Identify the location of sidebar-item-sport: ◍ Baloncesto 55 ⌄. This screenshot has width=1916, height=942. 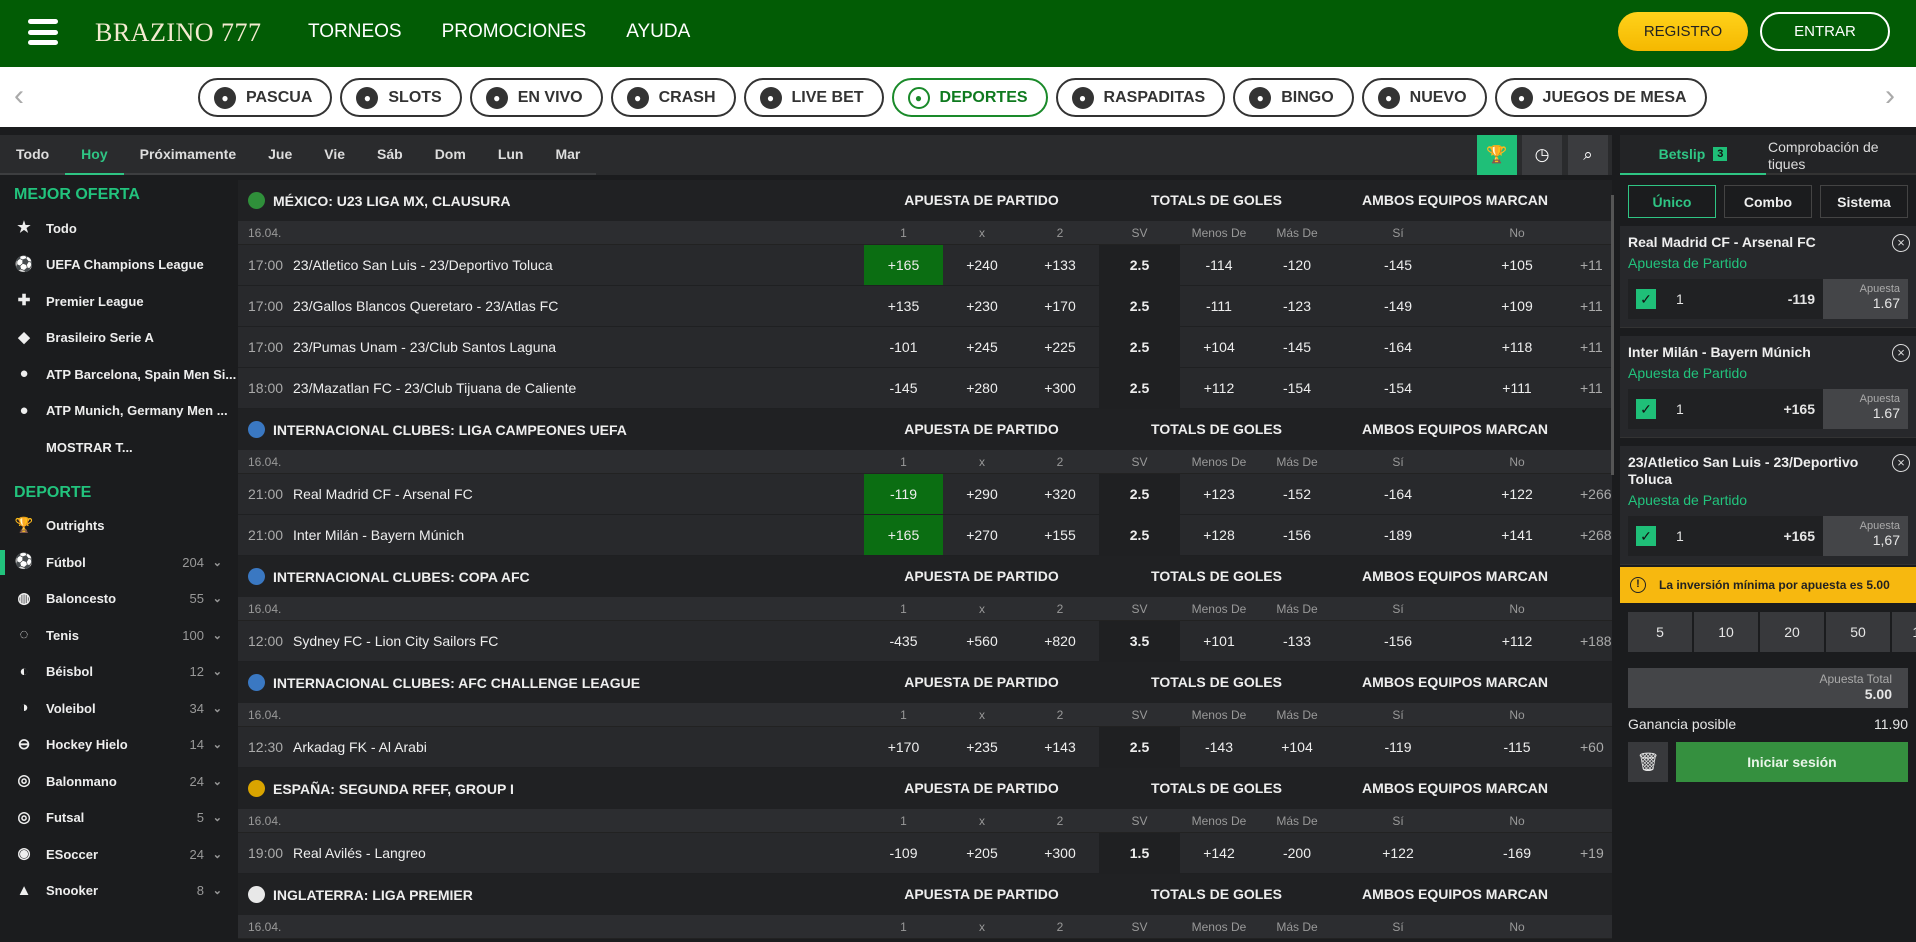
(119, 599).